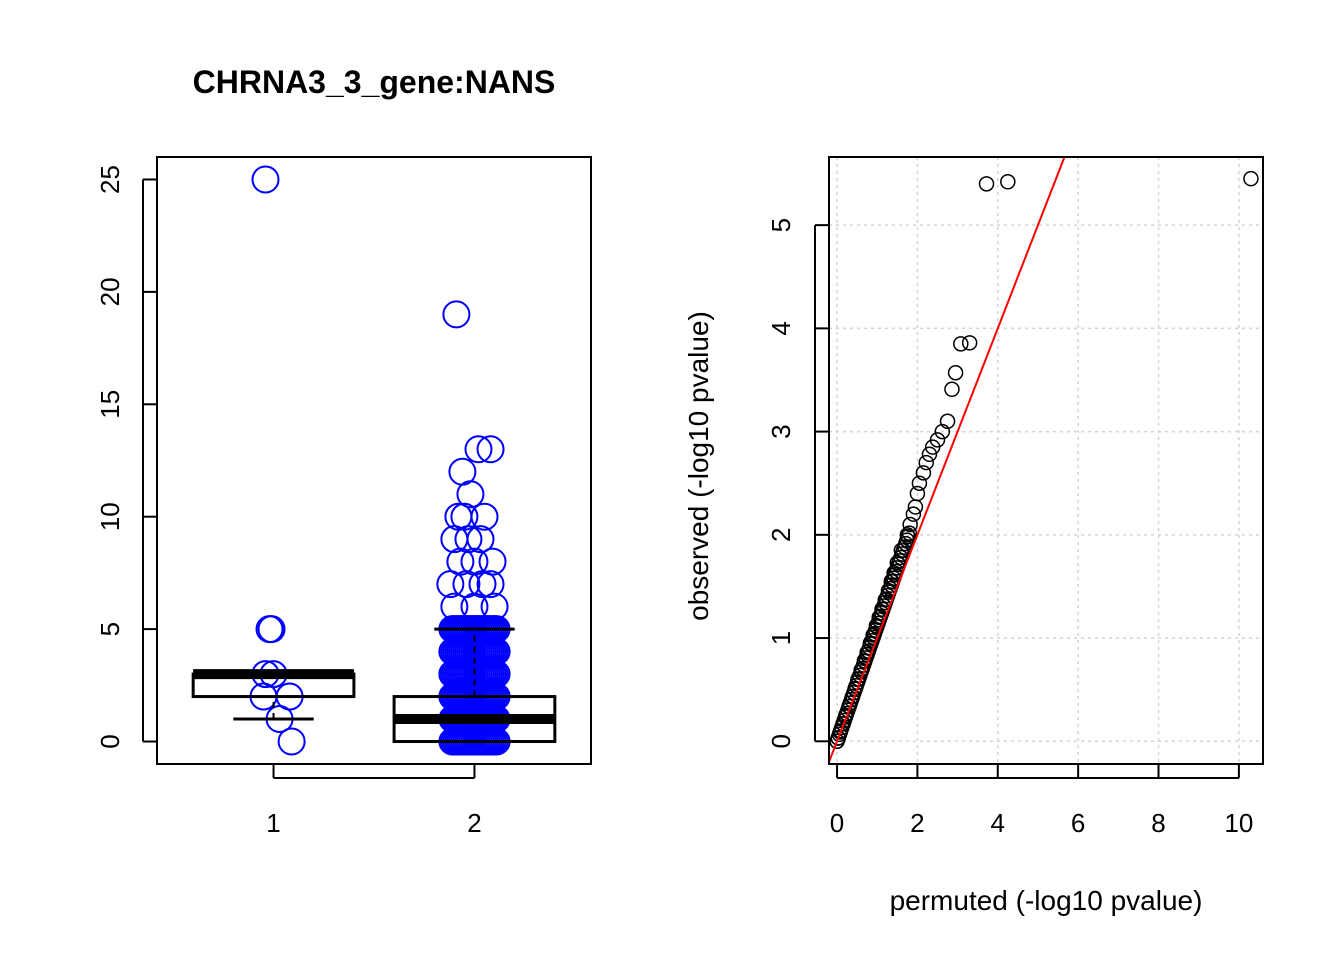 This screenshot has height=960, width=1344. I want to click on x-tick-label: 8, so click(1158, 823).